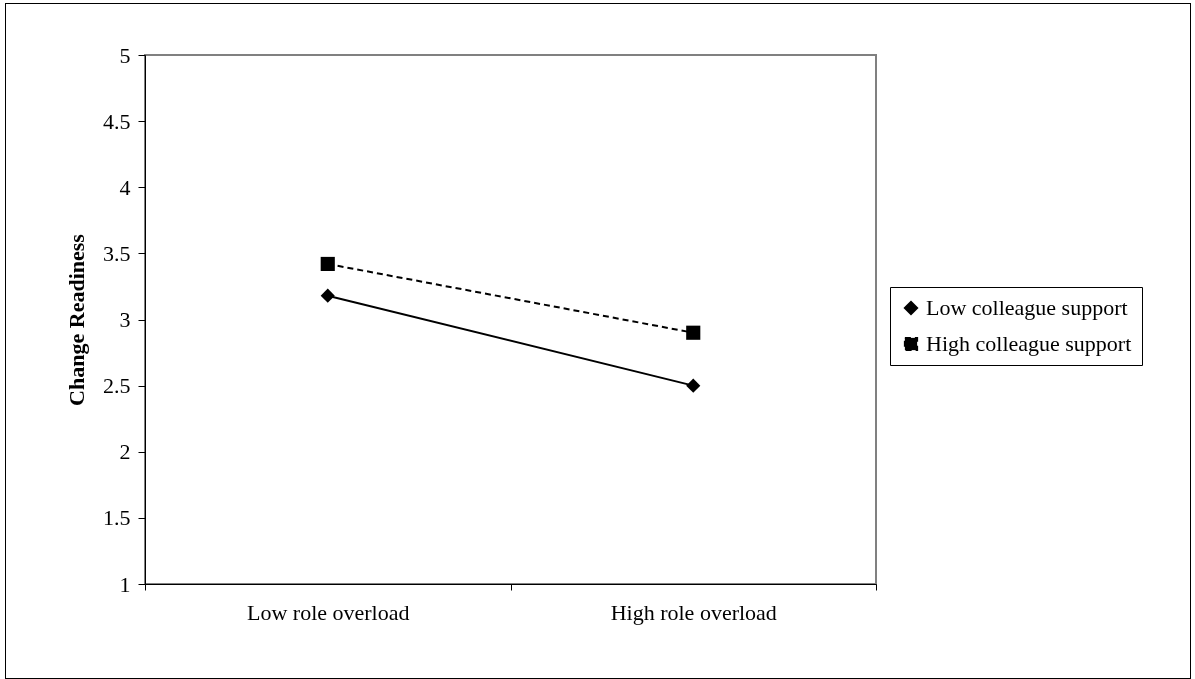 Image resolution: width=1195 pixels, height=679 pixels. What do you see at coordinates (1027, 307) in the screenshot?
I see `legend-label: Low colleague support` at bounding box center [1027, 307].